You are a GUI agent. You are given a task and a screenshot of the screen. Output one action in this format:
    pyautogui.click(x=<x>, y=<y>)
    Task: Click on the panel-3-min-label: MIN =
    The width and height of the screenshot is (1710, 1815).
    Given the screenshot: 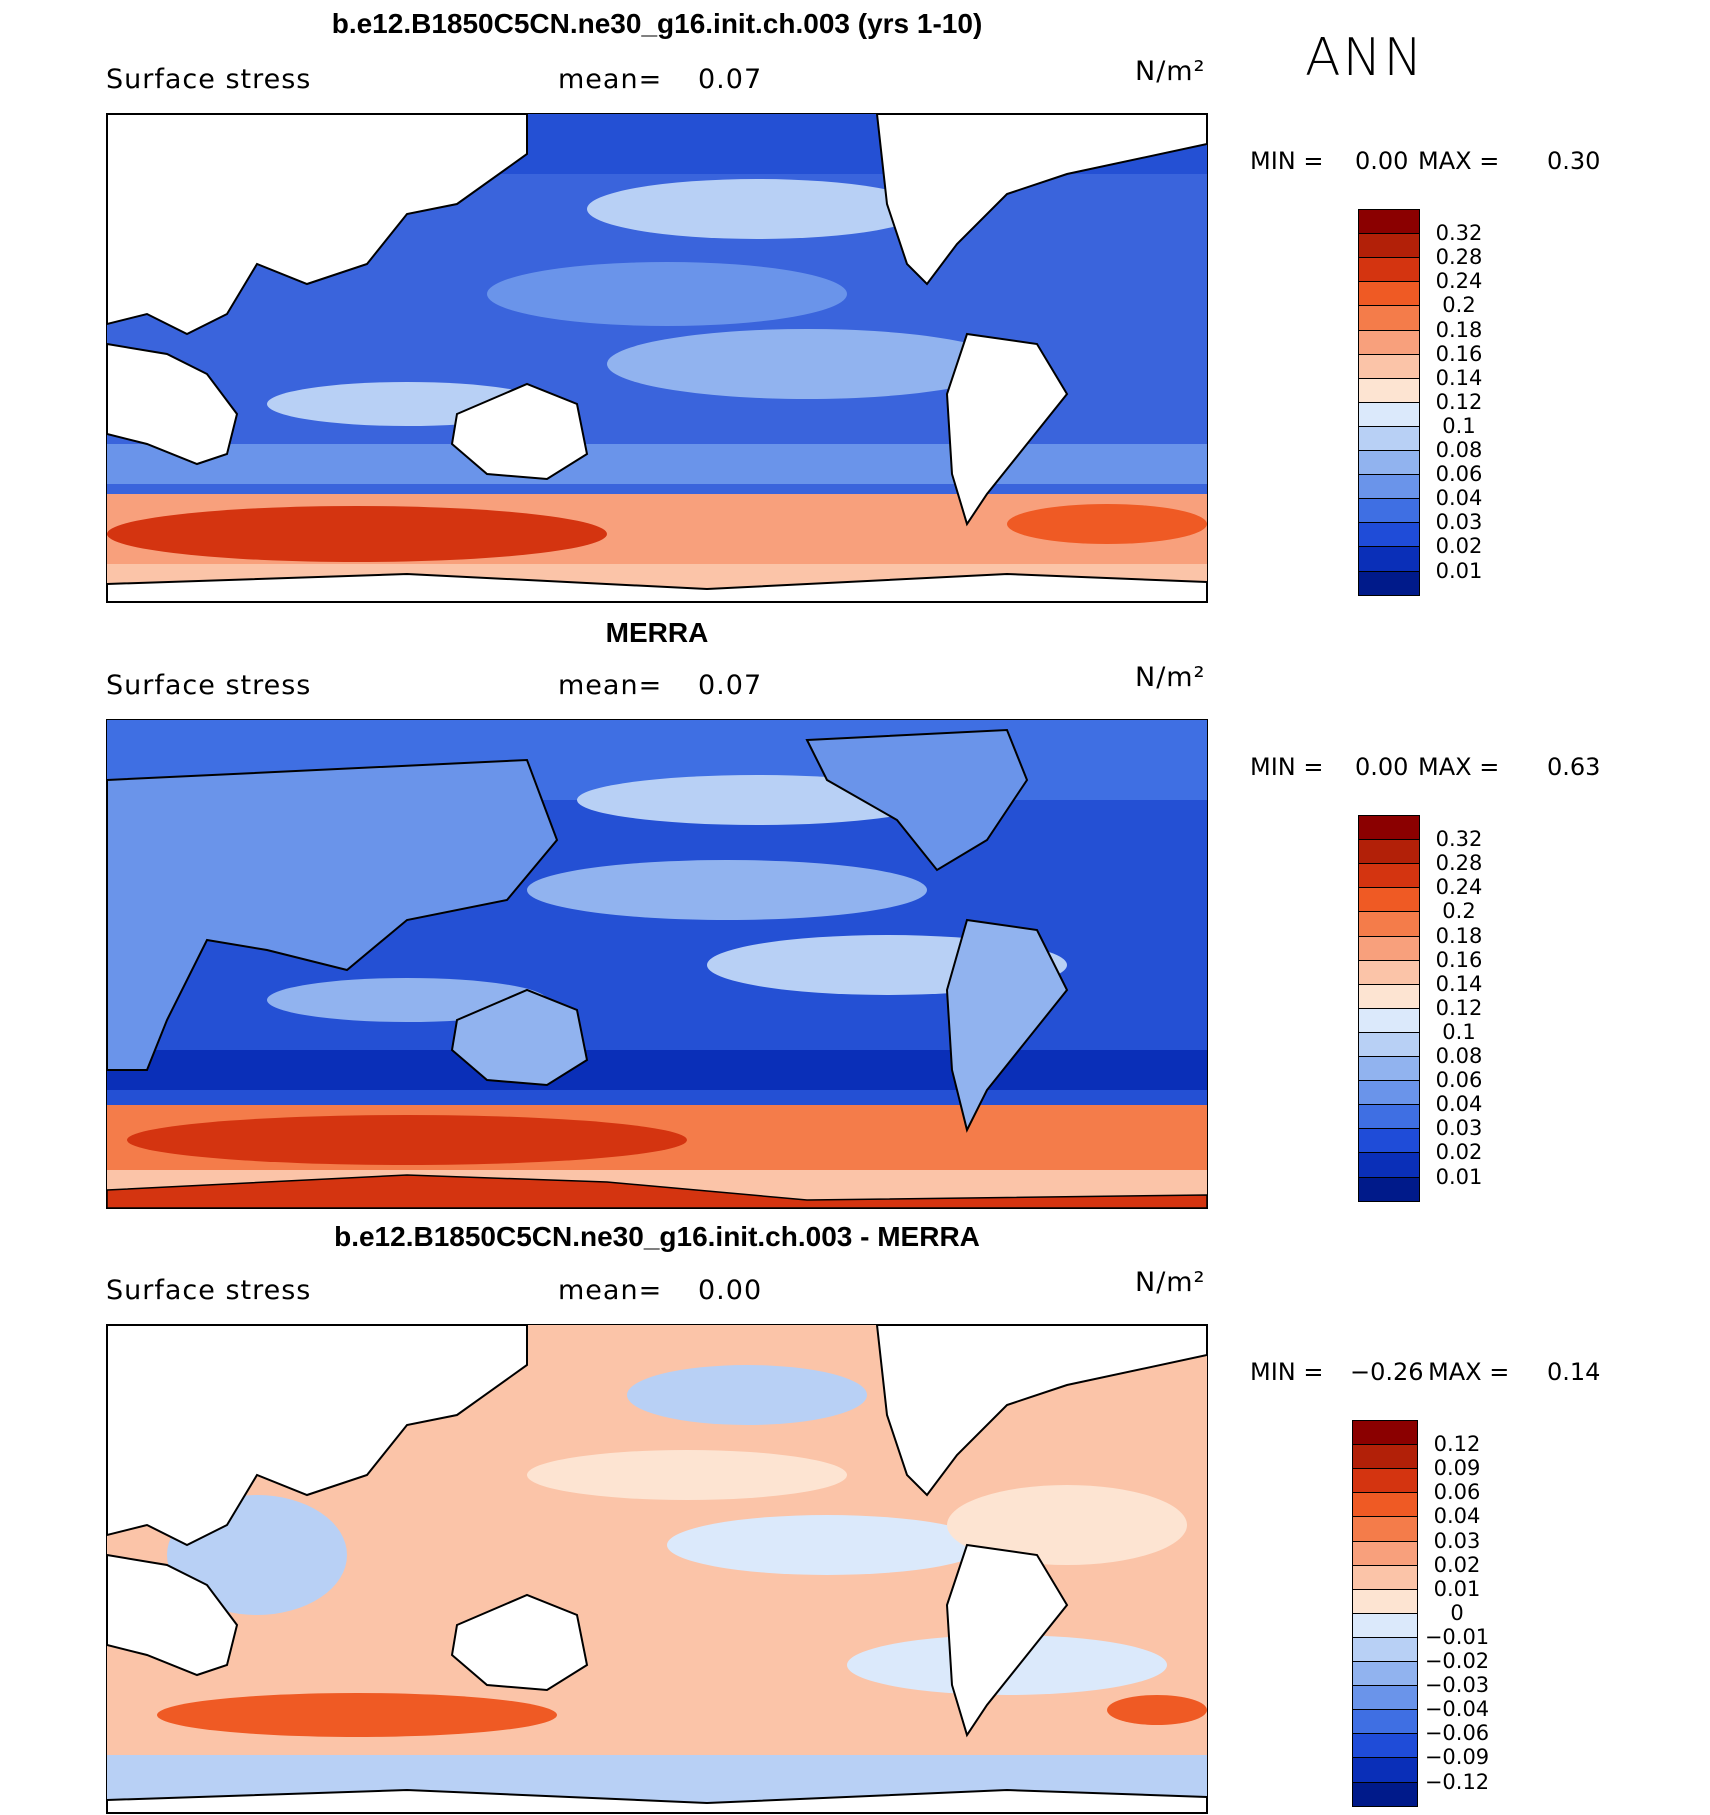 What is the action you would take?
    pyautogui.click(x=1287, y=1372)
    